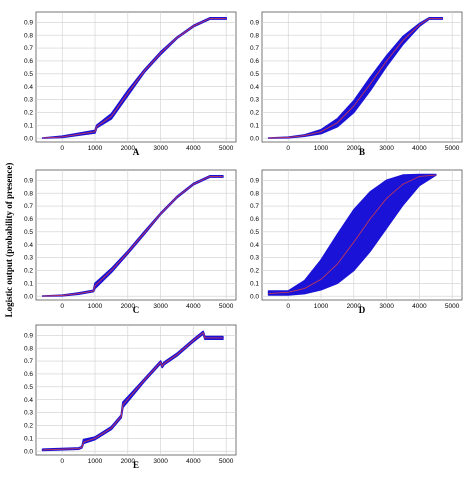 The width and height of the screenshot is (474, 477). I want to click on panel-label: E, so click(136, 465).